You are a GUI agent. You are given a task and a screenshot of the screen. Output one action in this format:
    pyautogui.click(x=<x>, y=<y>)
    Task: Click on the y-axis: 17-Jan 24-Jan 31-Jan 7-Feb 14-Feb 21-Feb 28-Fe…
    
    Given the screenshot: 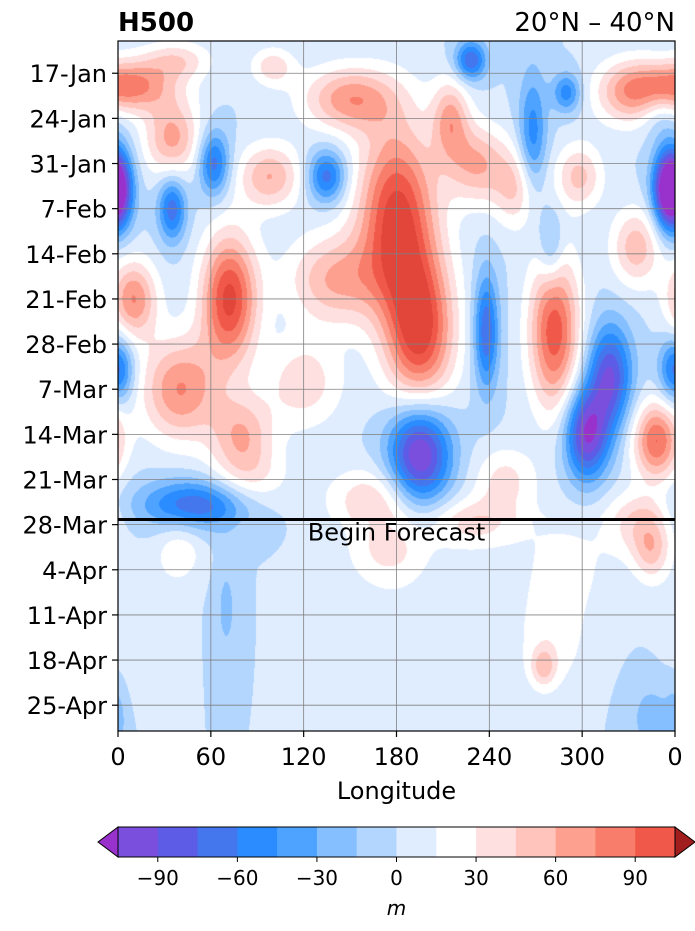 What is the action you would take?
    pyautogui.click(x=70, y=390)
    